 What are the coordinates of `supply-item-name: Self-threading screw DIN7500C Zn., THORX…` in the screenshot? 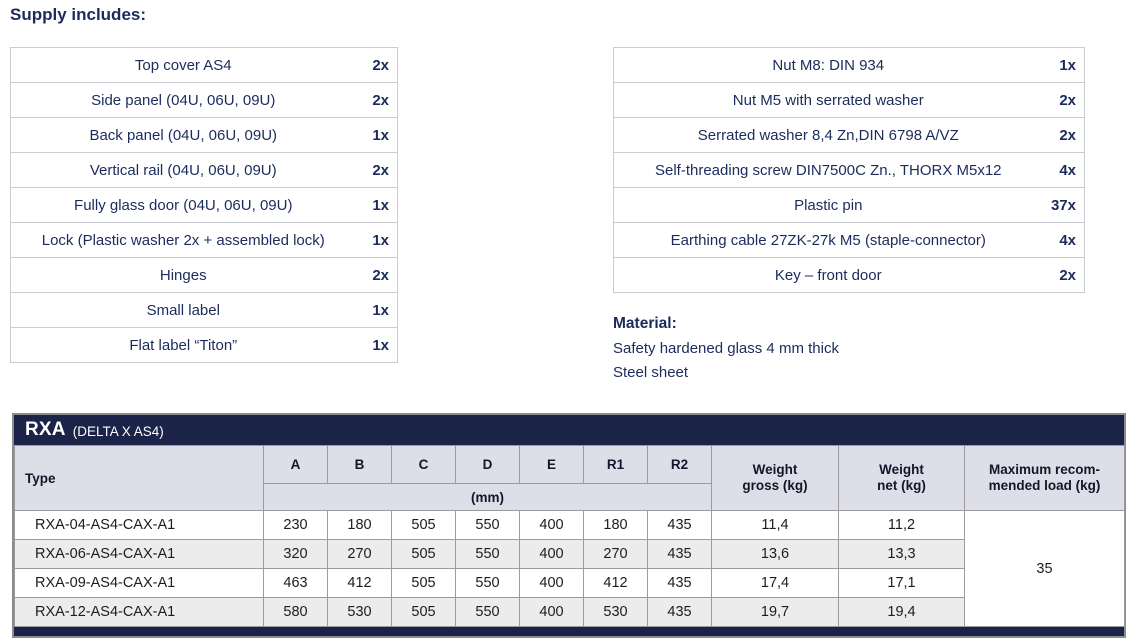 It's located at (828, 170).